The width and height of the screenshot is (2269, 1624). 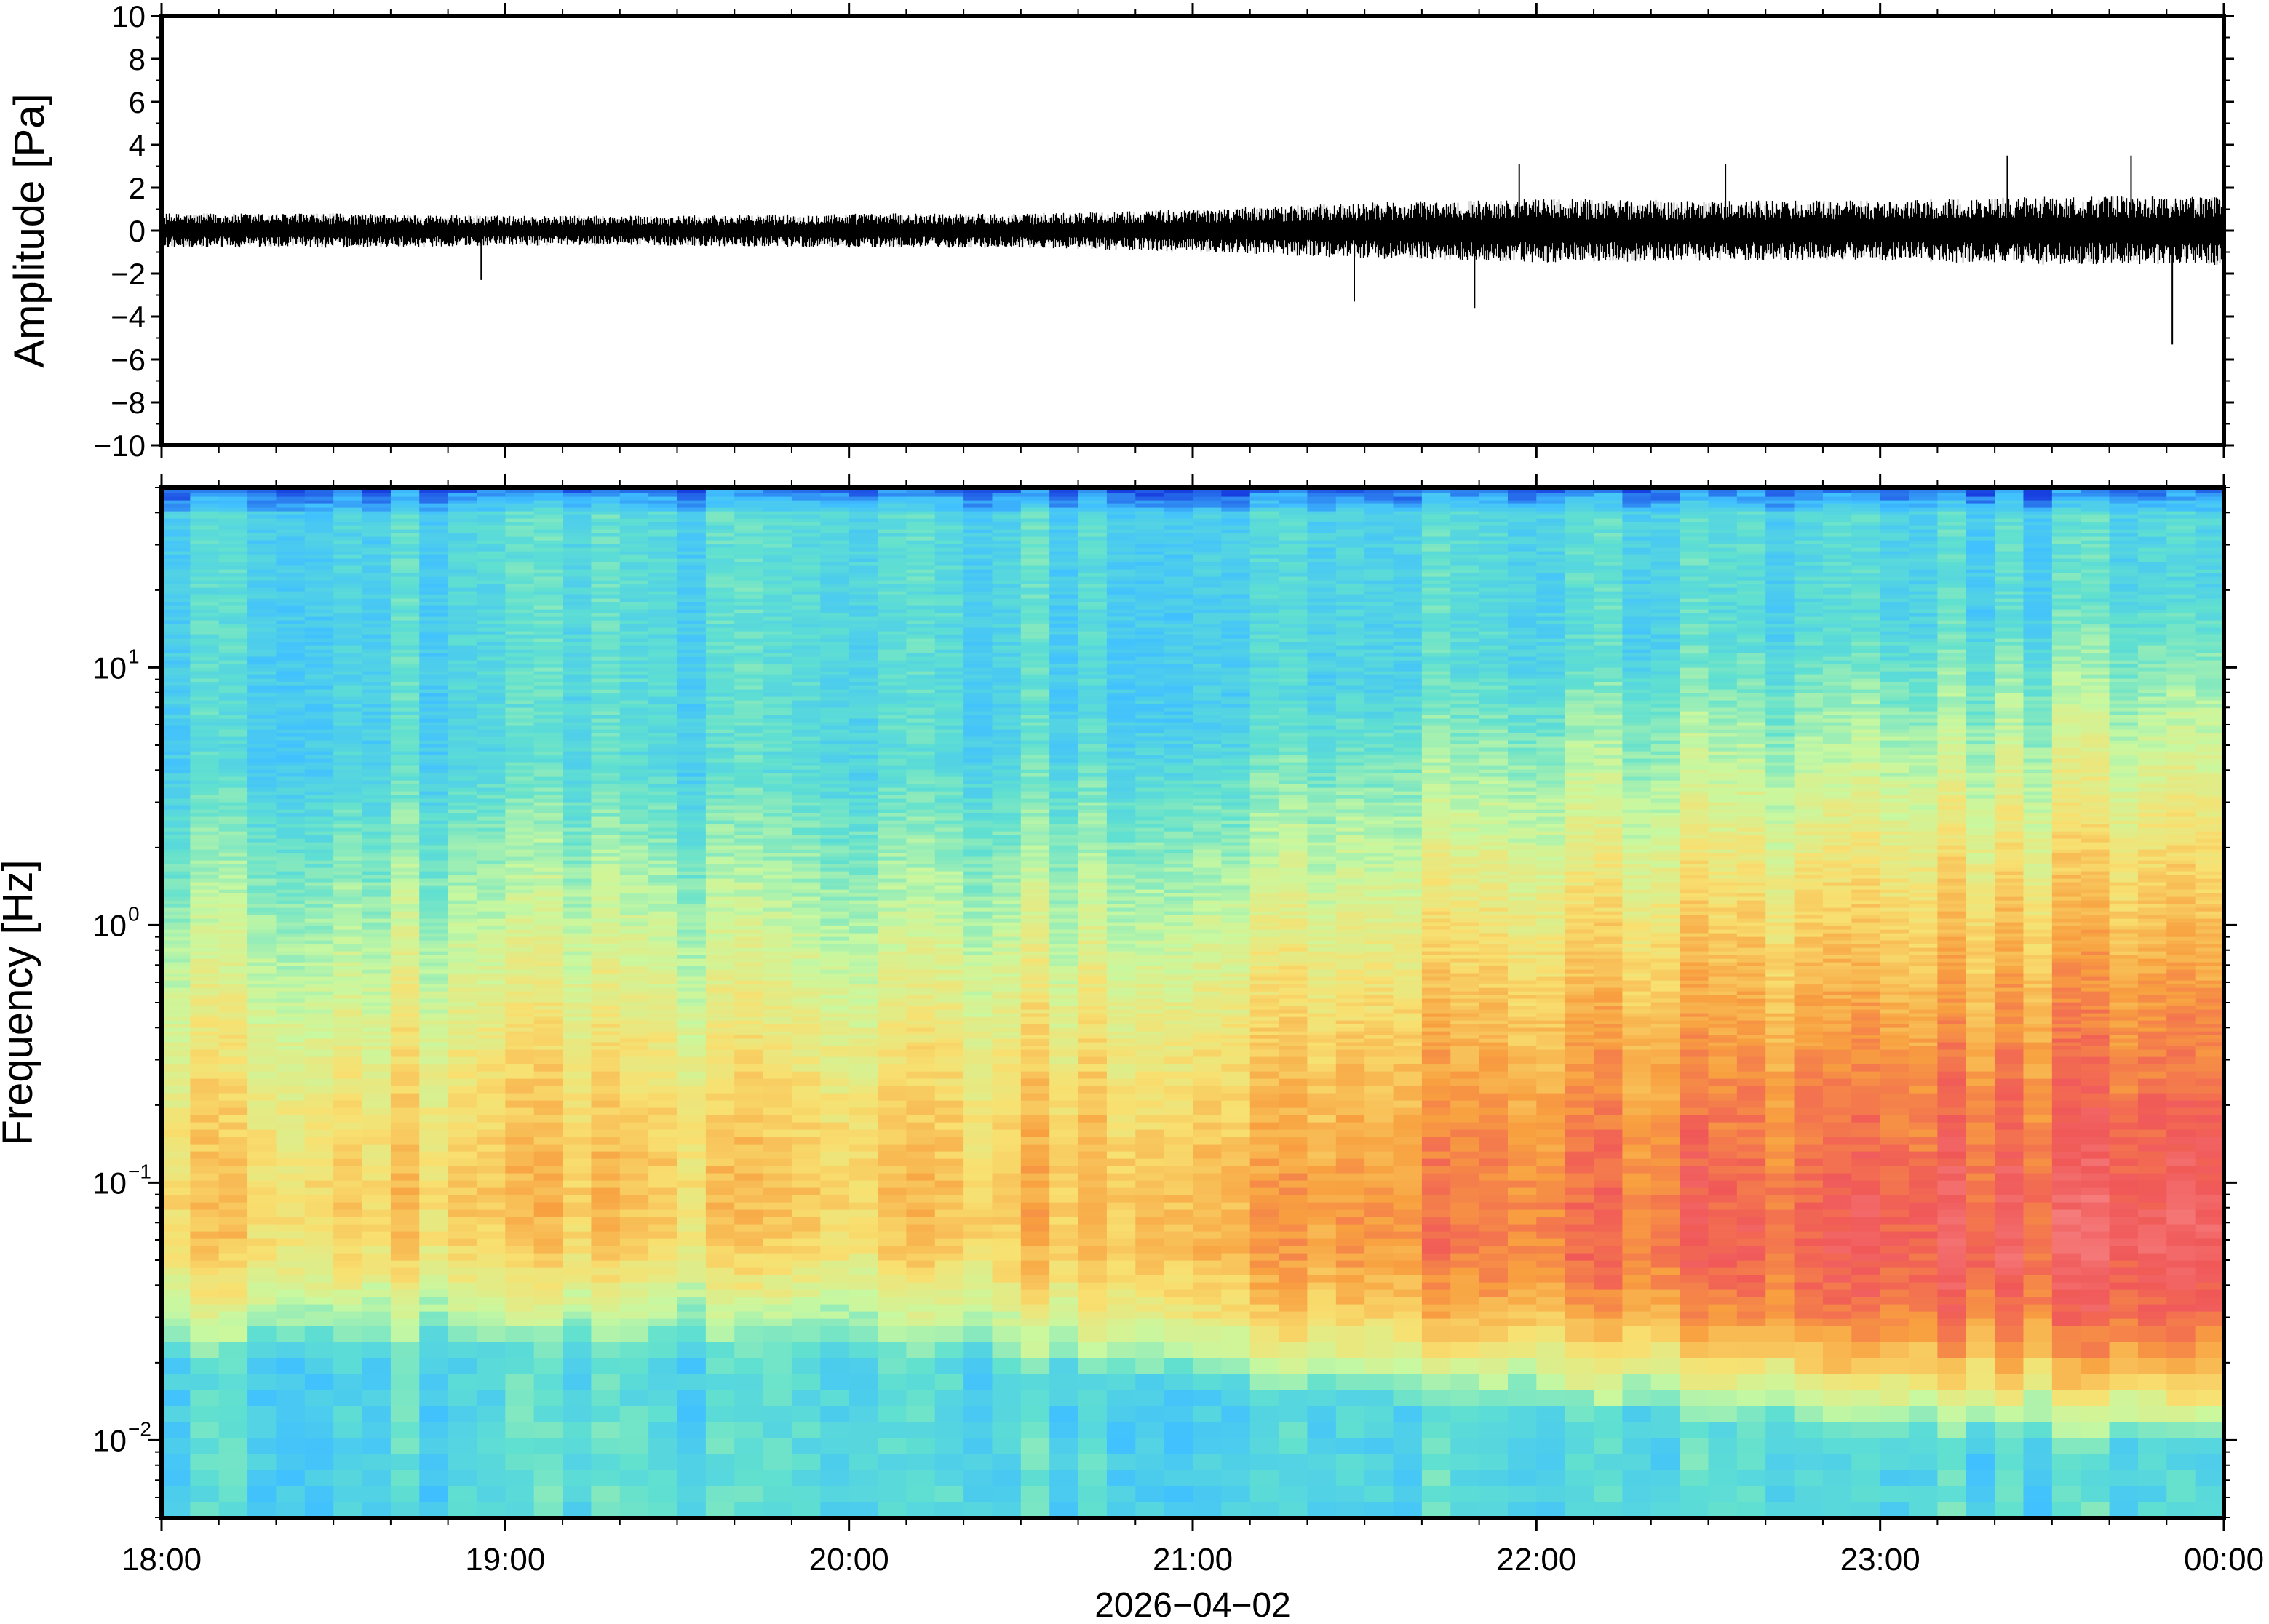 I want to click on waveform-y-tick-label-8: 6, so click(x=137, y=102).